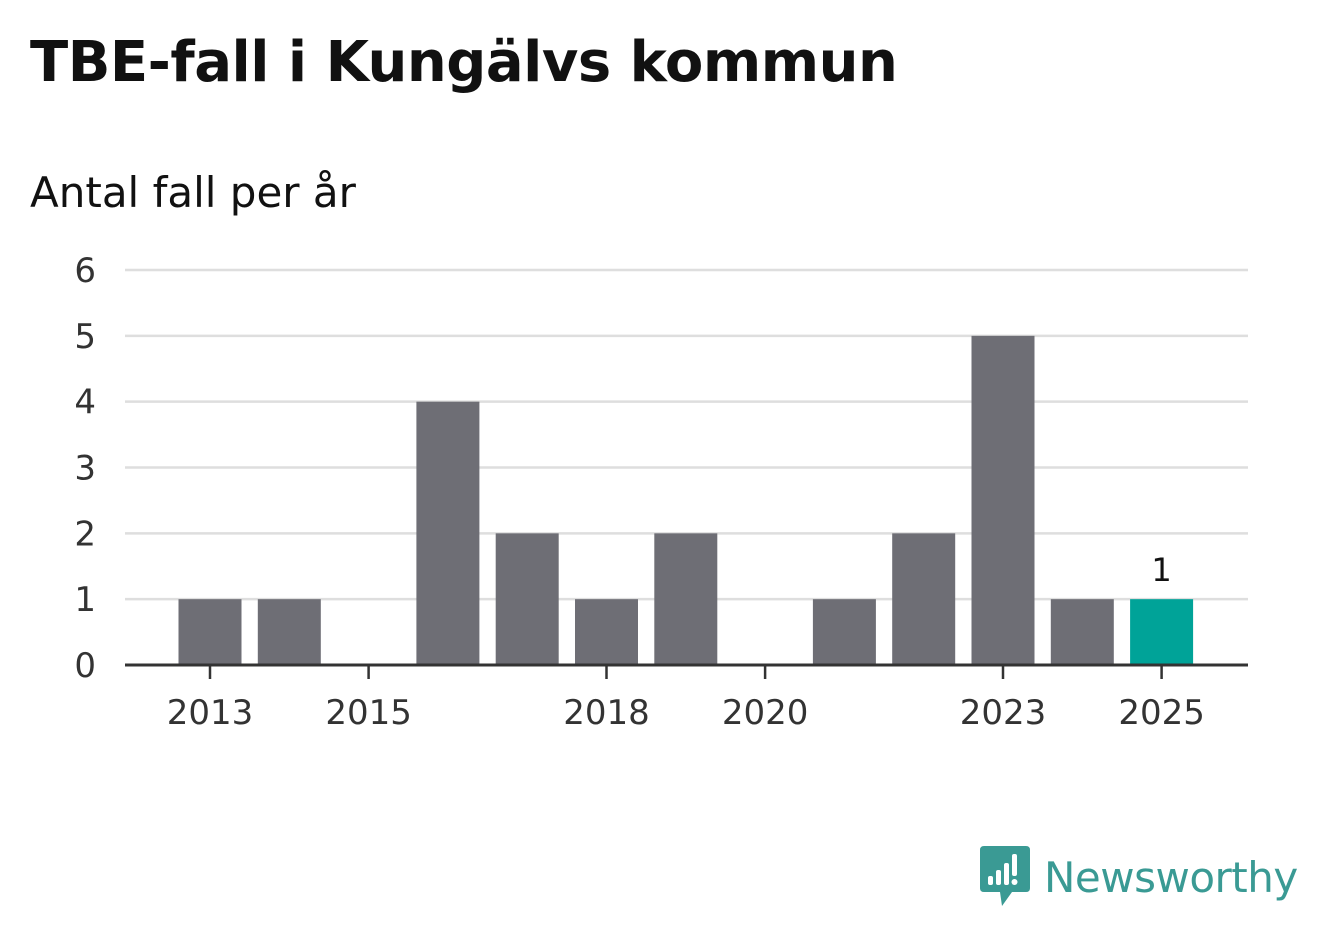 The width and height of the screenshot is (1322, 939). What do you see at coordinates (1171, 877) in the screenshot?
I see `brand-name: Newsworthy` at bounding box center [1171, 877].